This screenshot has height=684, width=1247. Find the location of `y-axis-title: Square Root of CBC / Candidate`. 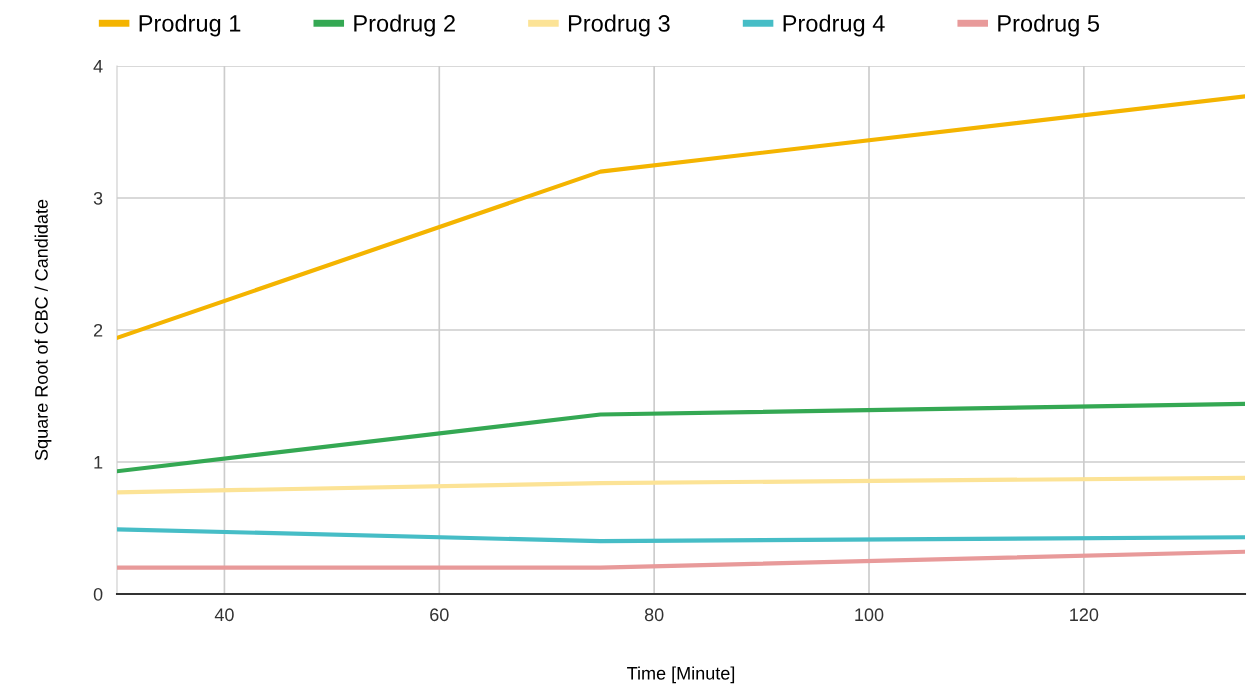

y-axis-title: Square Root of CBC / Candidate is located at coordinates (43, 330).